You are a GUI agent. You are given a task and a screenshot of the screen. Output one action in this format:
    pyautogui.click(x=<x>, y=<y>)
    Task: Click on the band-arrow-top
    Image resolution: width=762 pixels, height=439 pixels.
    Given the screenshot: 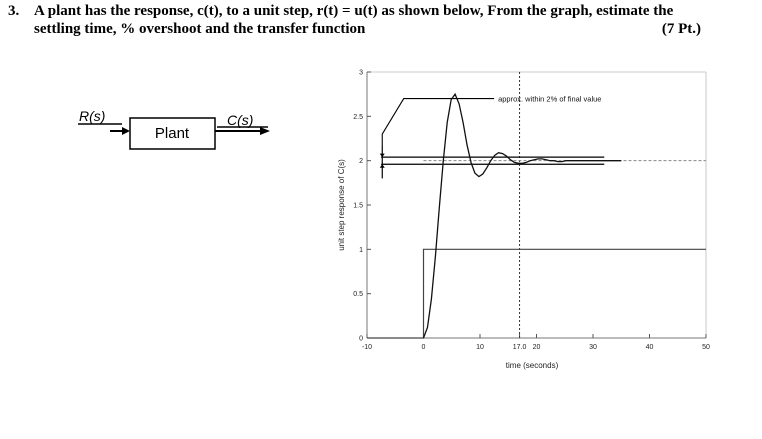 What is the action you would take?
    pyautogui.click(x=382, y=155)
    